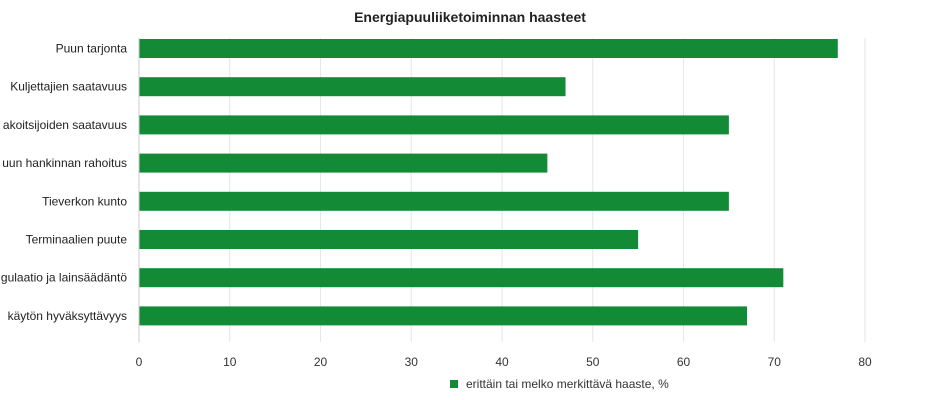  I want to click on category-label: käytön hyväksyttävyys, so click(67, 316).